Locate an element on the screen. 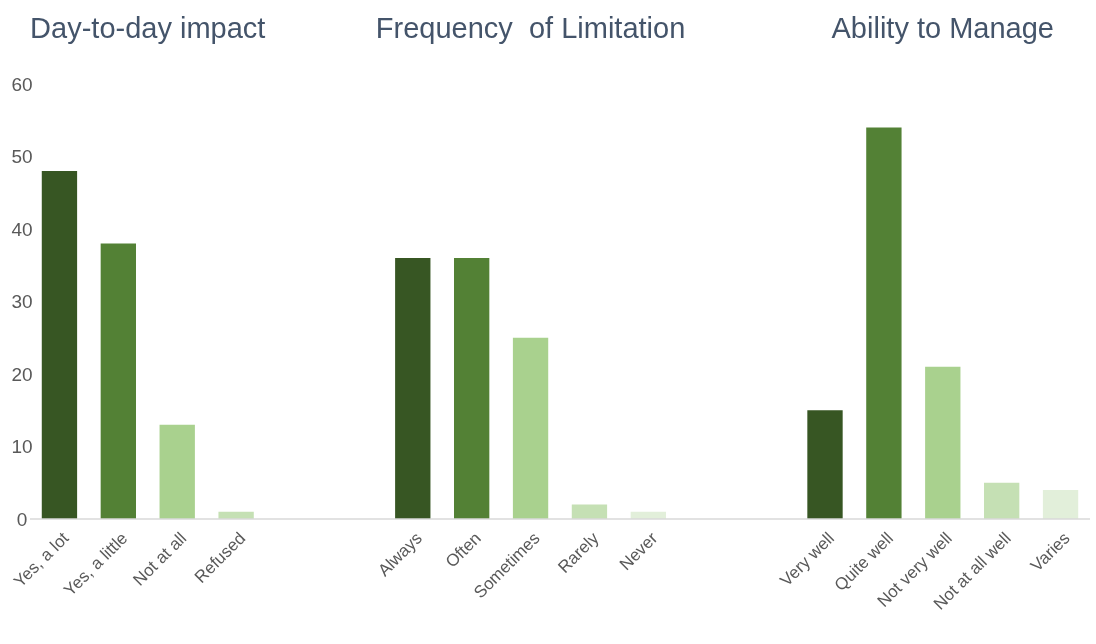 This screenshot has height=644, width=1096. text: Ability to Manage is located at coordinates (943, 28).